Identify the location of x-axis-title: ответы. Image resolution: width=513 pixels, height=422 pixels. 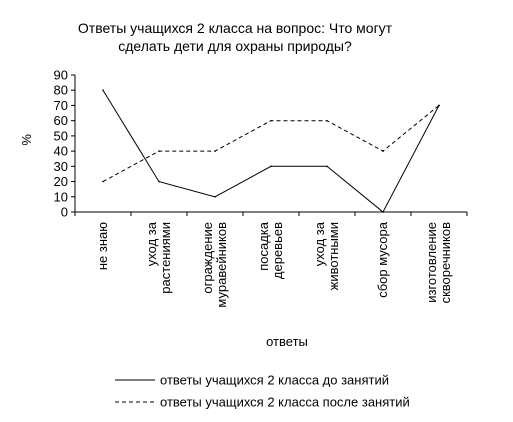
(287, 341).